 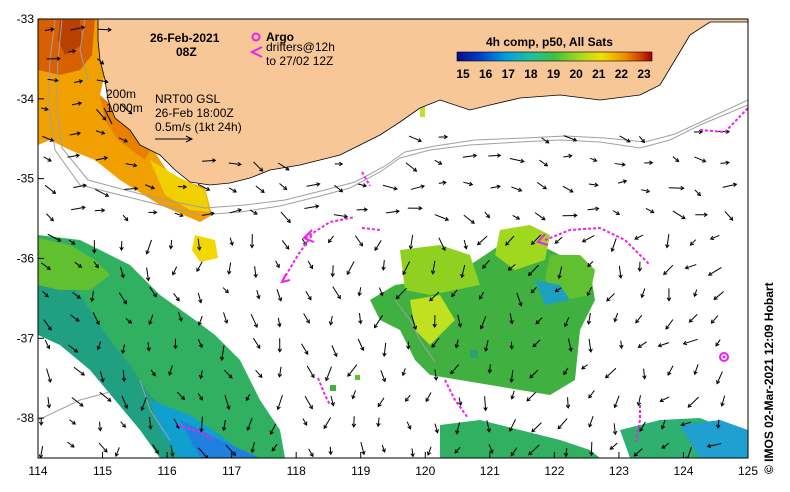 What do you see at coordinates (26, 258) in the screenshot?
I see `y-tick-label: -36` at bounding box center [26, 258].